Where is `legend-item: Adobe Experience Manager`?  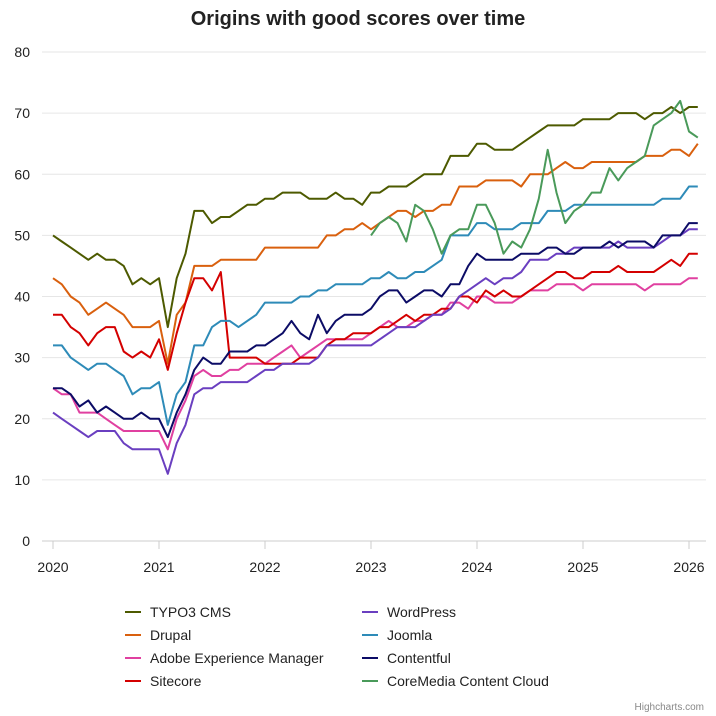
legend-item: Adobe Experience Manager is located at coordinates (224, 658).